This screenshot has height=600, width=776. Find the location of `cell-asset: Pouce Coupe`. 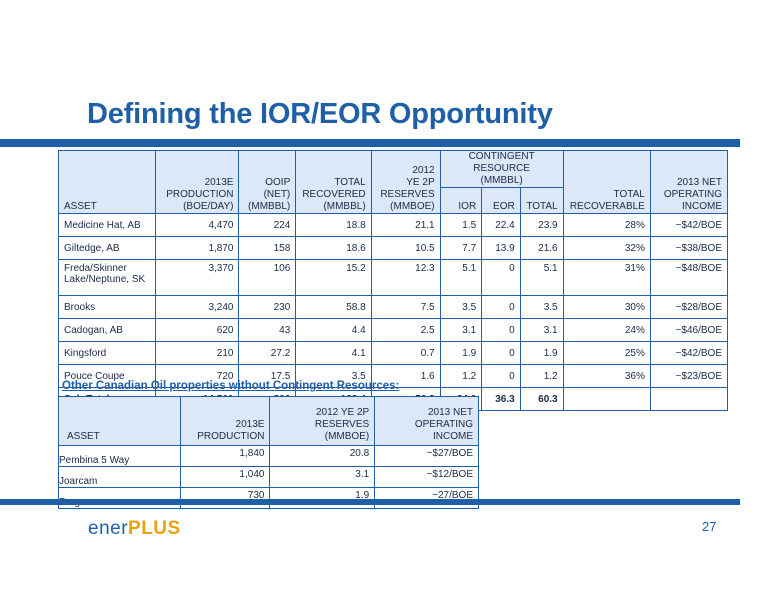

cell-asset: Pouce Coupe is located at coordinates (107, 376).